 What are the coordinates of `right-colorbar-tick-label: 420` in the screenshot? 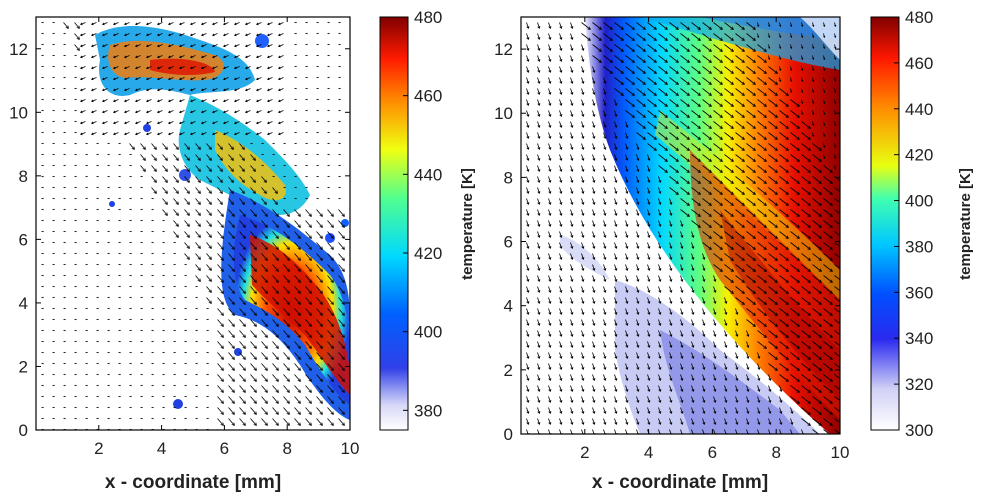 It's located at (919, 155).